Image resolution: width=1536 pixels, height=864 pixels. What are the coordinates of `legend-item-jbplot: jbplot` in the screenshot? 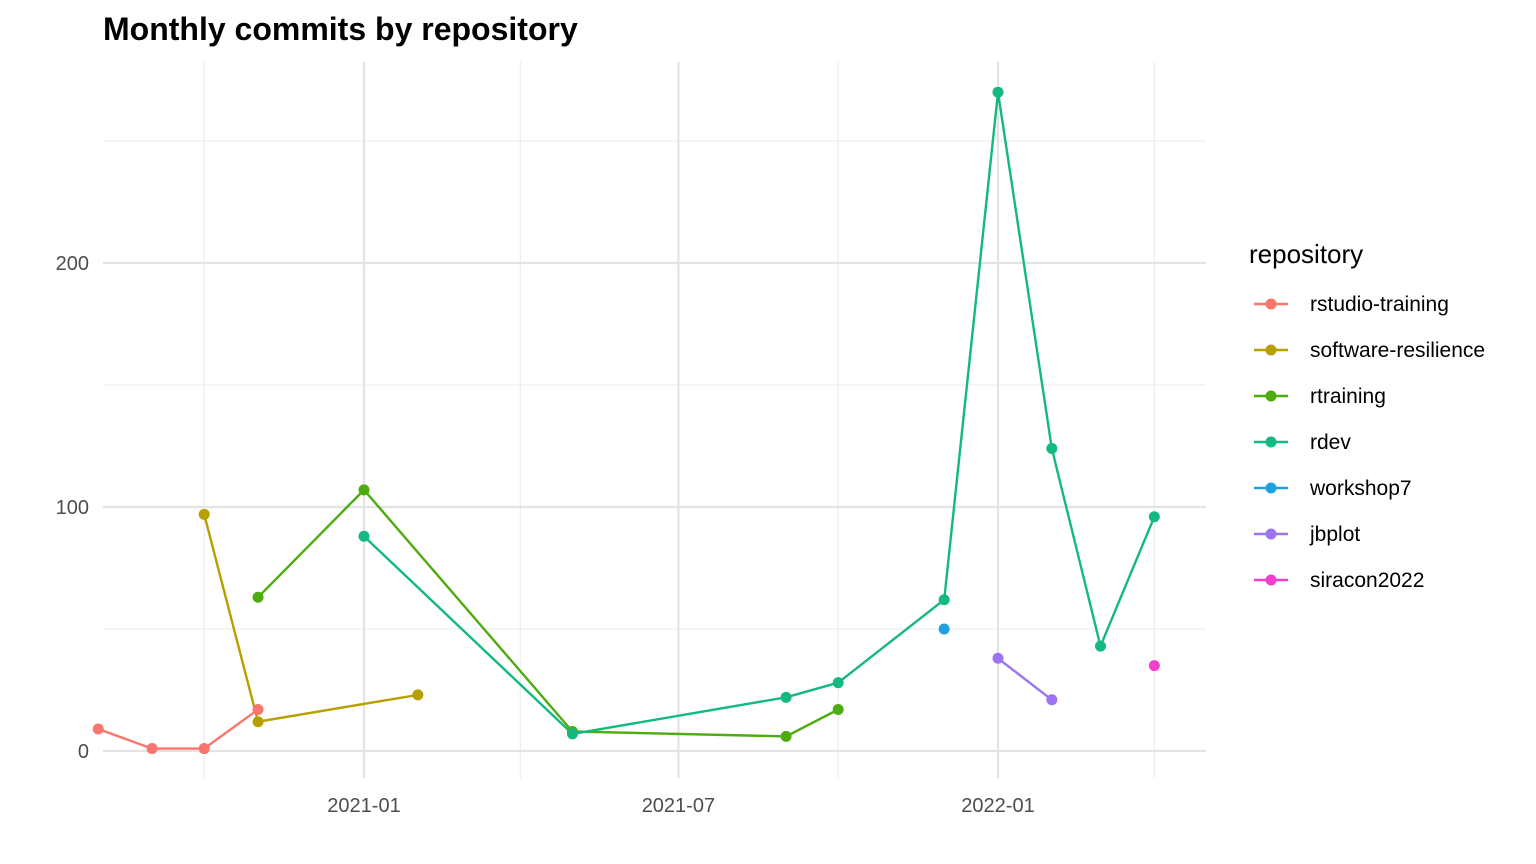 It's located at (1307, 534).